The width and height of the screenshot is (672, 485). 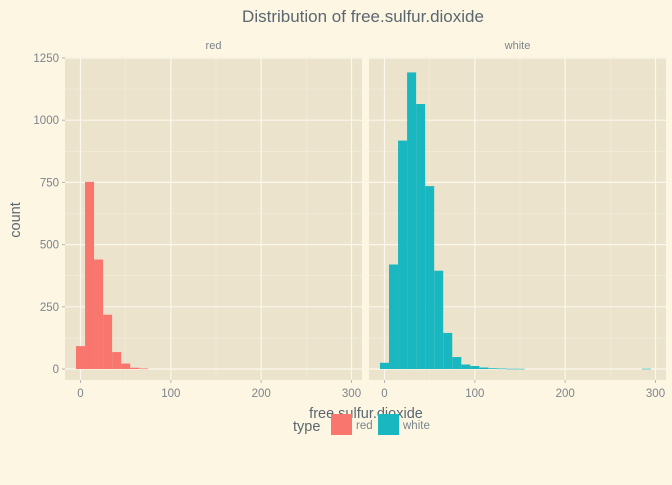 I want to click on legend-label-red: red, so click(x=364, y=426).